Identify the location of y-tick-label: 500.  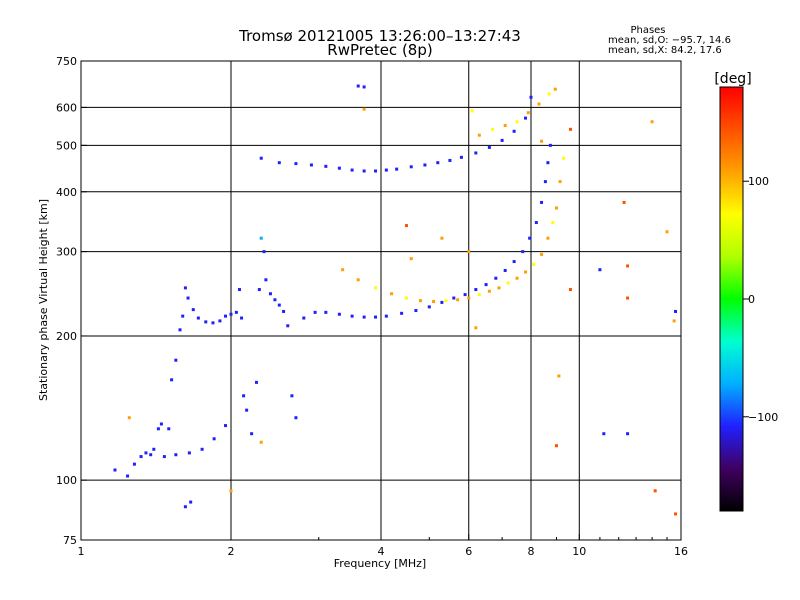
(66, 145).